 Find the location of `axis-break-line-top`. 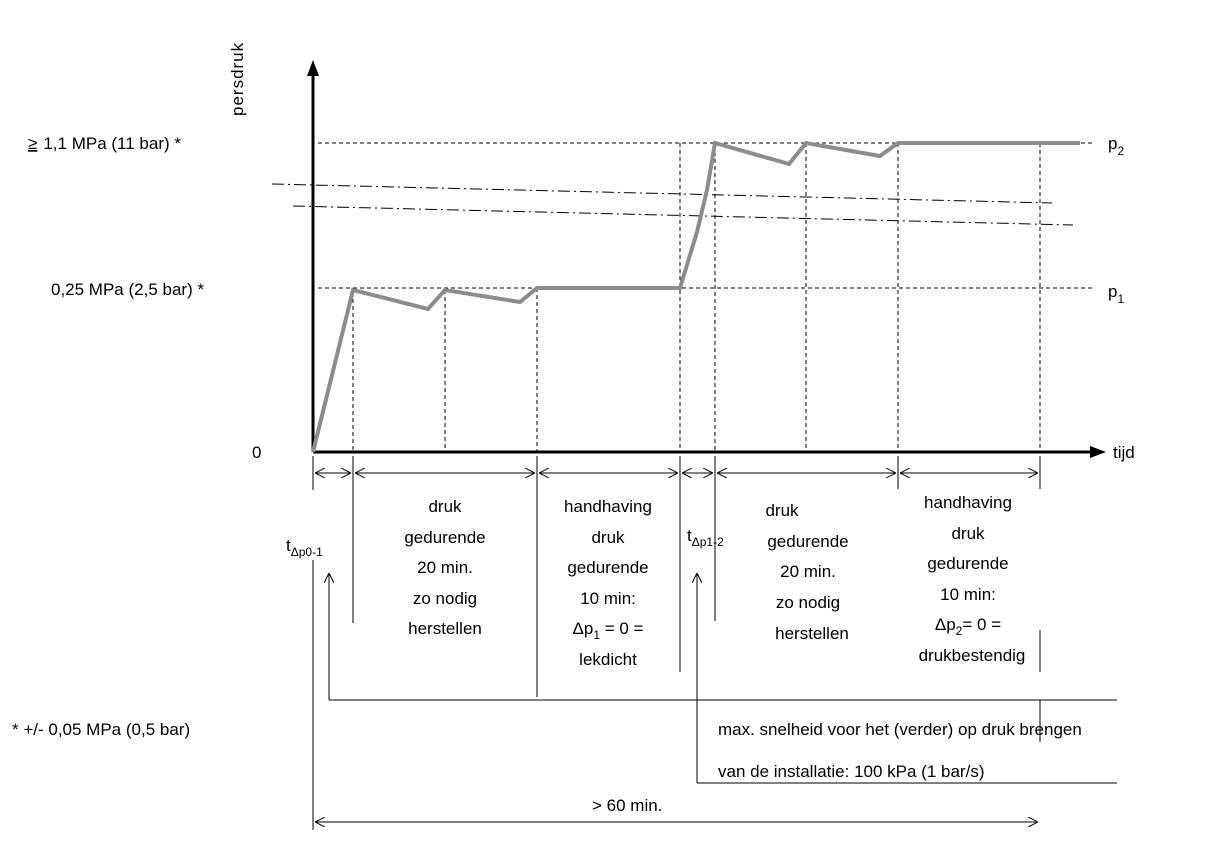

axis-break-line-top is located at coordinates (662, 193).